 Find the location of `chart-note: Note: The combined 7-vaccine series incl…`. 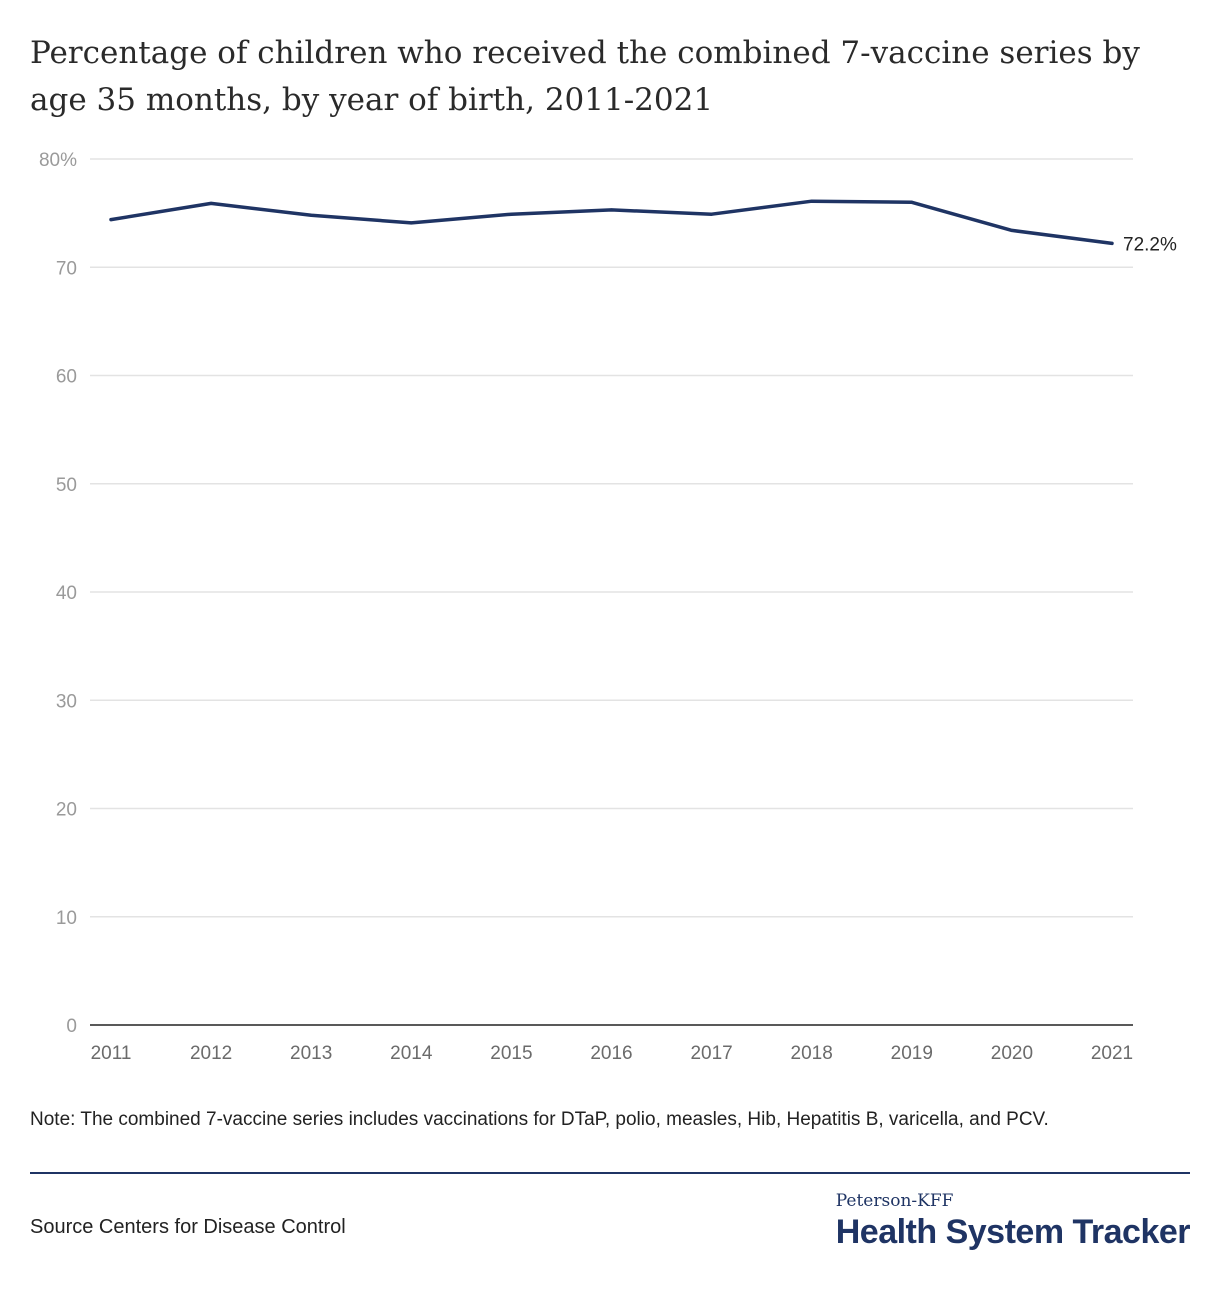

chart-note: Note: The combined 7-vaccine series incl… is located at coordinates (539, 1119).